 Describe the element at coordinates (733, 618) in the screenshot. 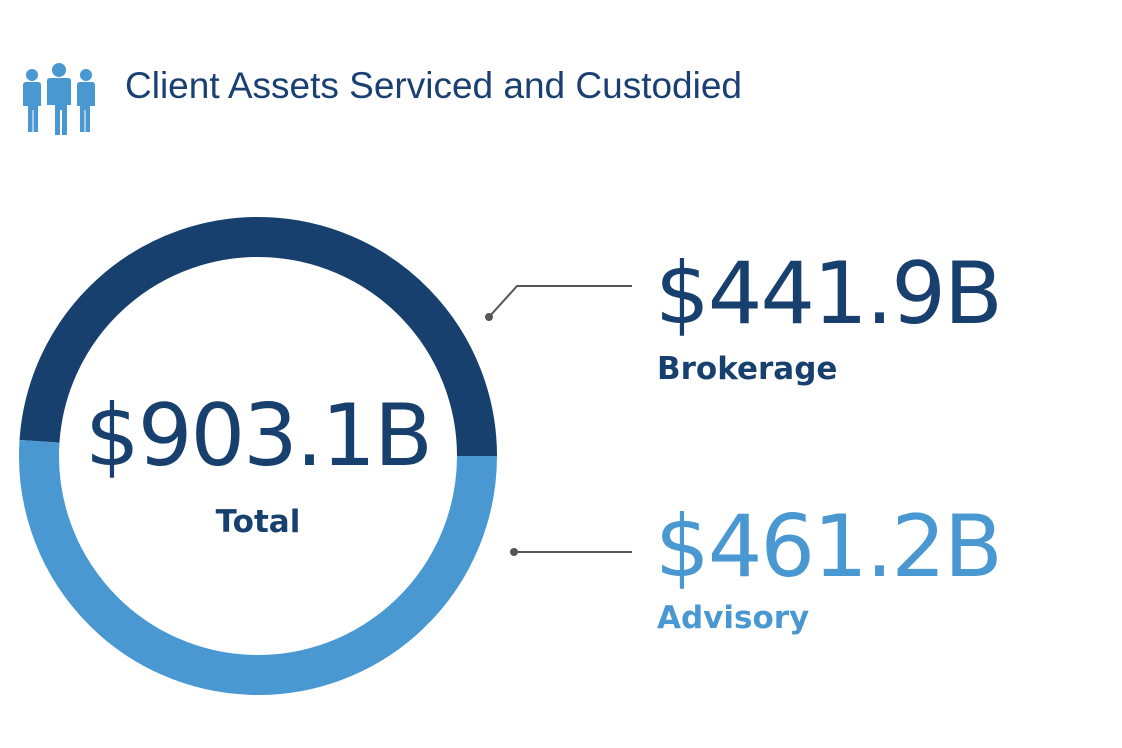

I see `advisory-label: Advisory` at that location.